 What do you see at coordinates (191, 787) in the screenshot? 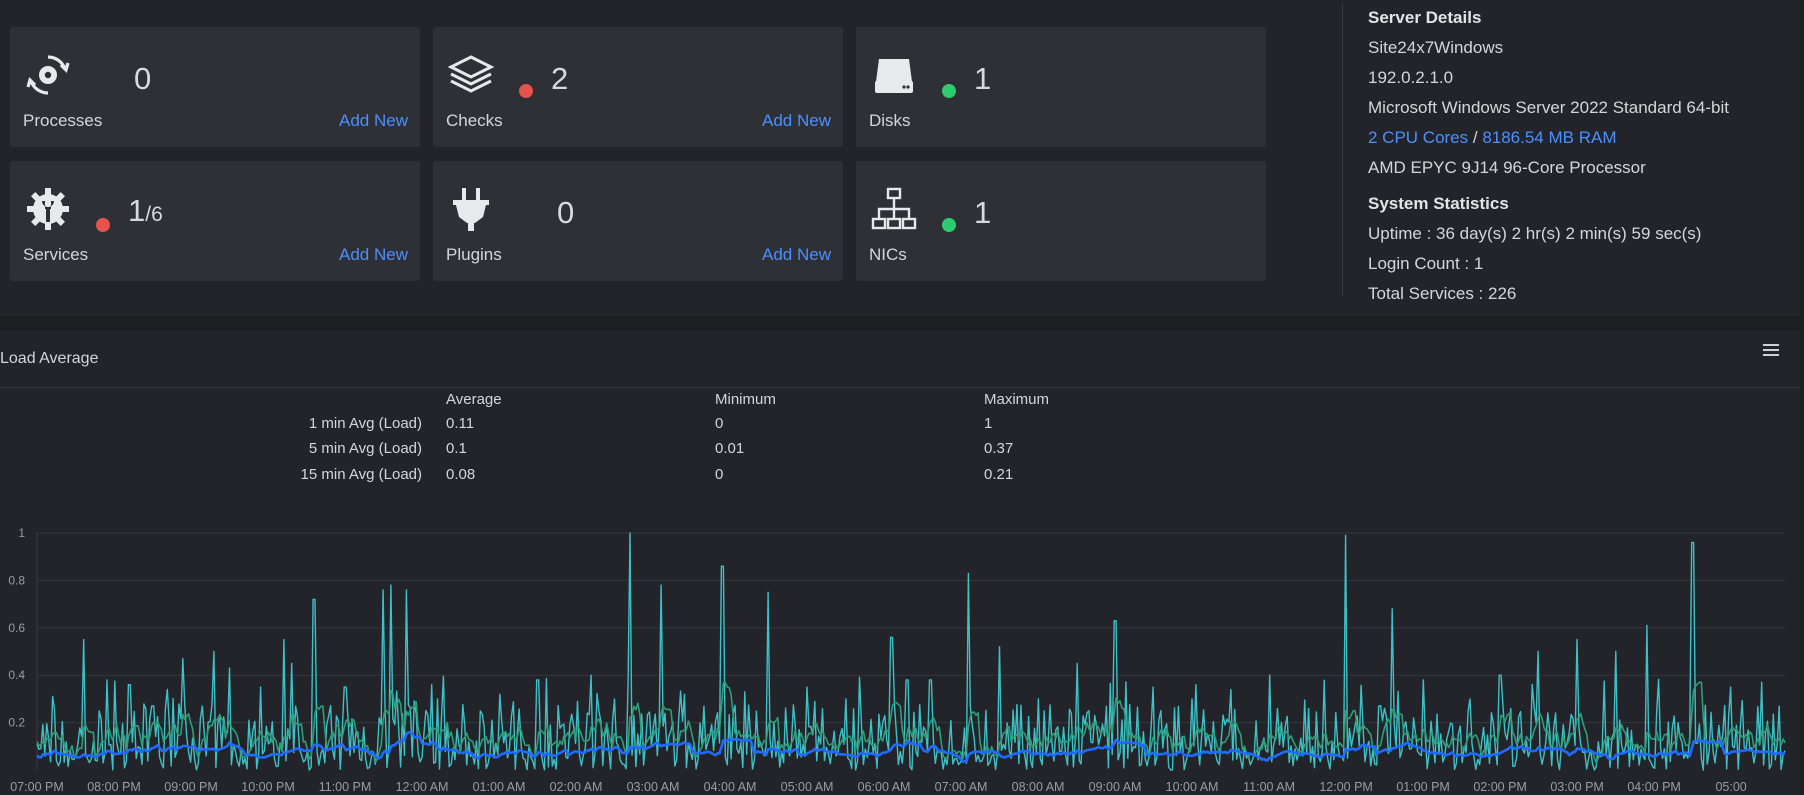
I see `x-tick-label: 09:00 PM` at bounding box center [191, 787].